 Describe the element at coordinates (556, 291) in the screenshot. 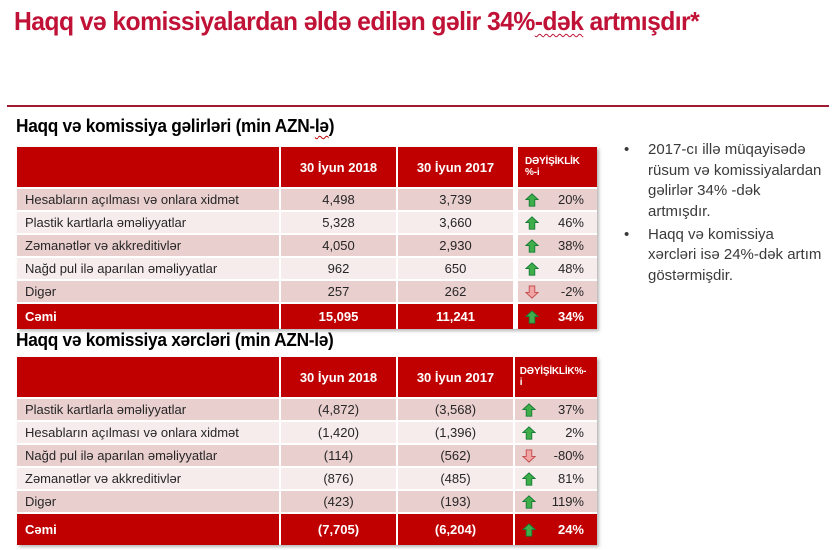

I see `change-cell: -2%` at that location.